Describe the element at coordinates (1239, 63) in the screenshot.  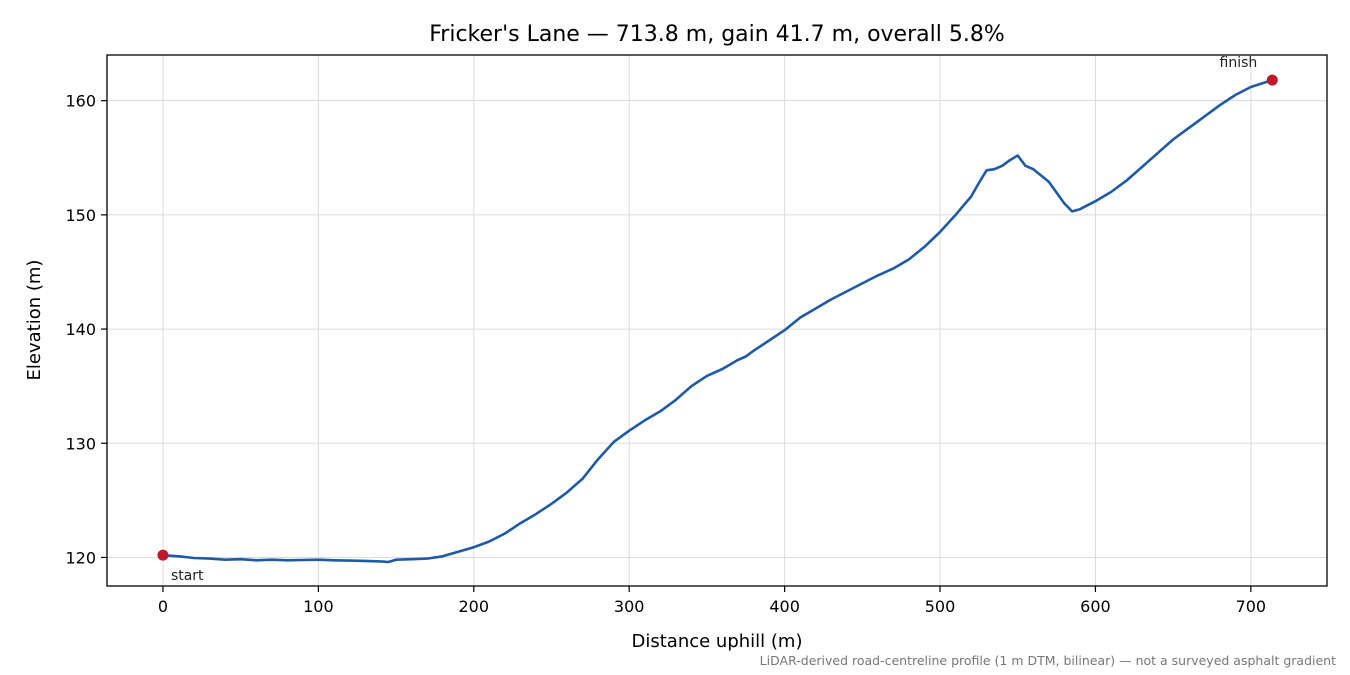
I see `finish-label: finish` at that location.